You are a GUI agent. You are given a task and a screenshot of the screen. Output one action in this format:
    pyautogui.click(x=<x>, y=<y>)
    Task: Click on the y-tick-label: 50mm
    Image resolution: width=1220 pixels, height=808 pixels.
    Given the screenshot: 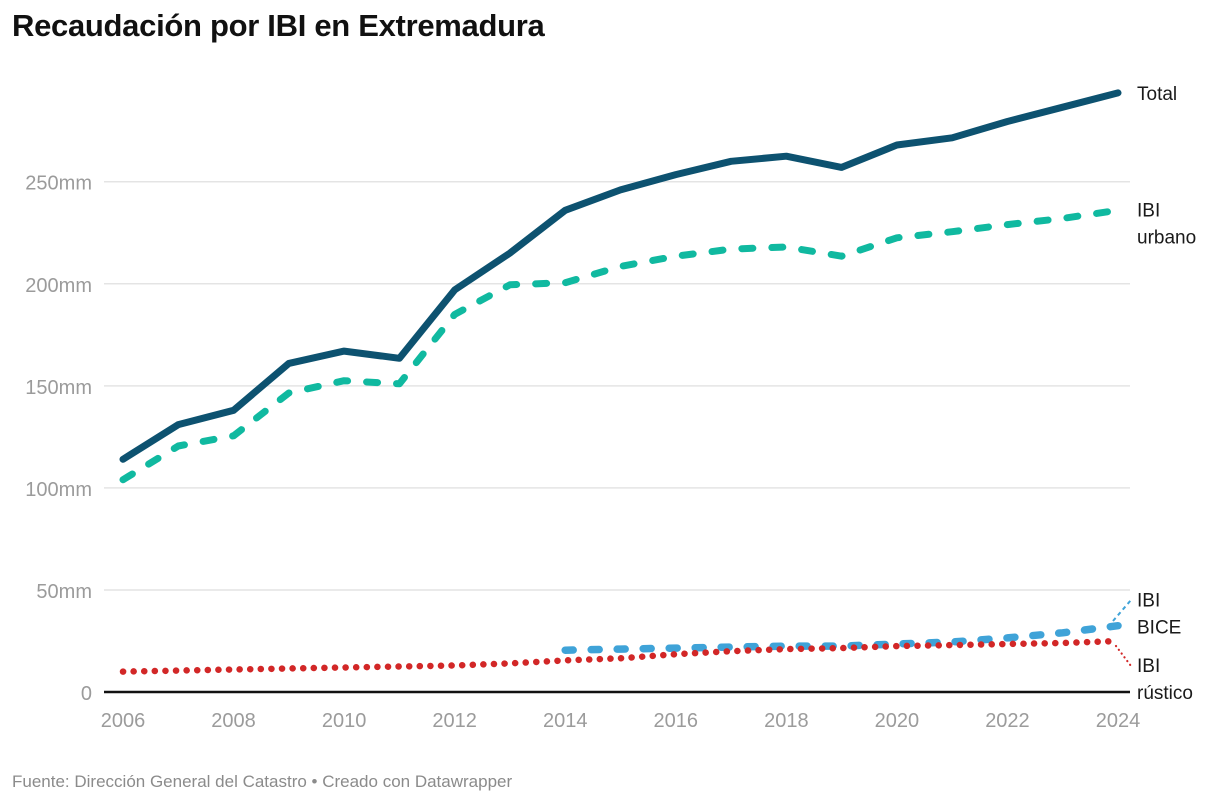 What is the action you would take?
    pyautogui.click(x=64, y=592)
    